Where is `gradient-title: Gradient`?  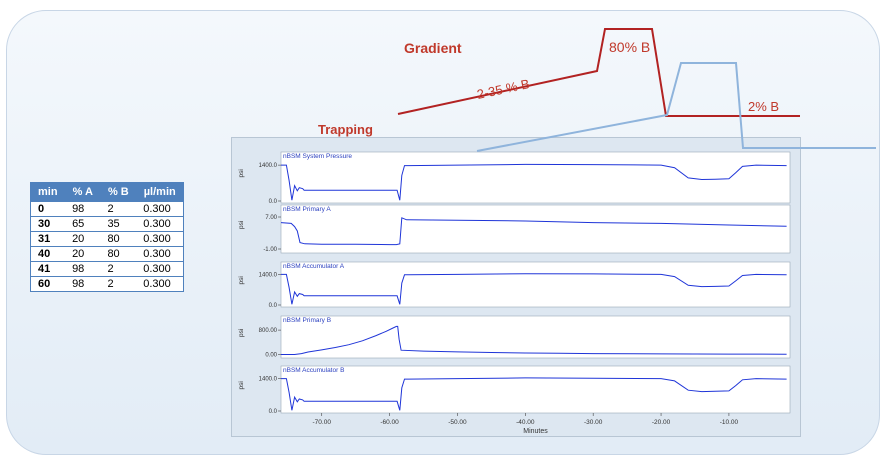 gradient-title: Gradient is located at coordinates (433, 48).